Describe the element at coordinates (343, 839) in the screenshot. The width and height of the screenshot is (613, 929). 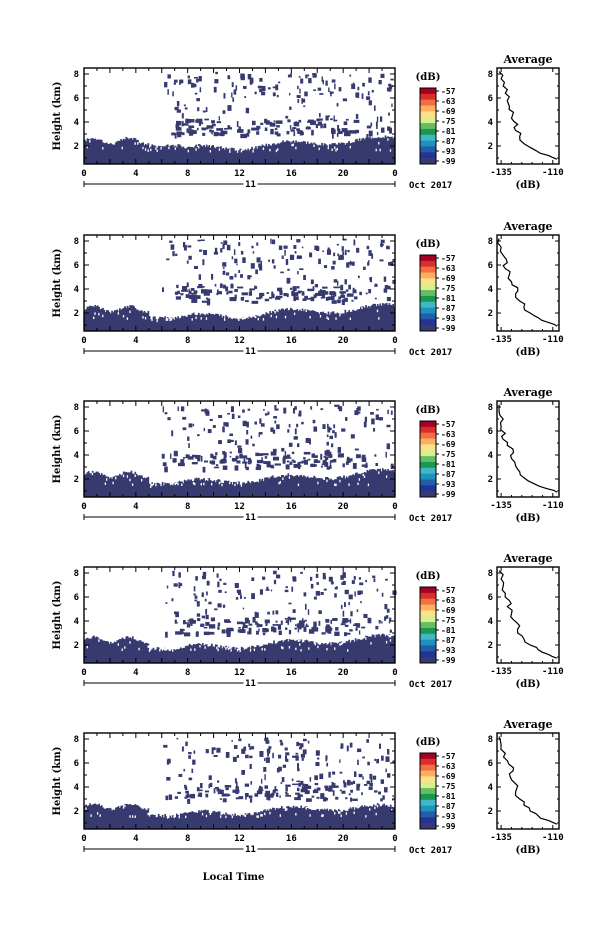
I see `x-tick-label: 20` at that location.